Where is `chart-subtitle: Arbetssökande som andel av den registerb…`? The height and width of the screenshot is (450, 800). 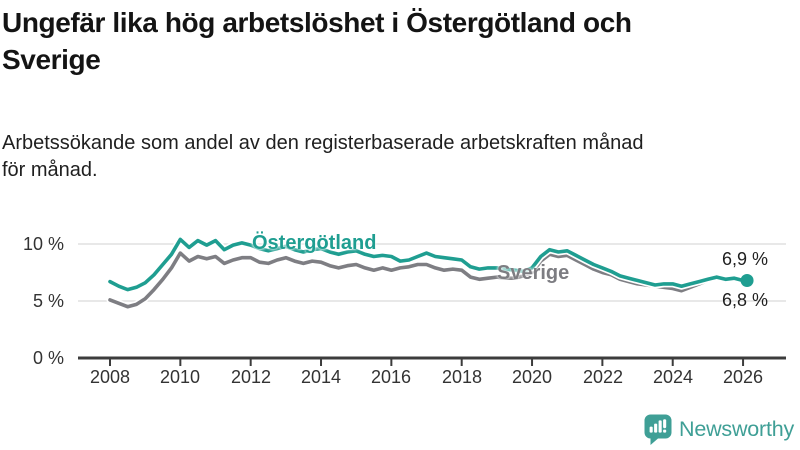
chart-subtitle: Arbetssökande som andel av den registerb… is located at coordinates (323, 156).